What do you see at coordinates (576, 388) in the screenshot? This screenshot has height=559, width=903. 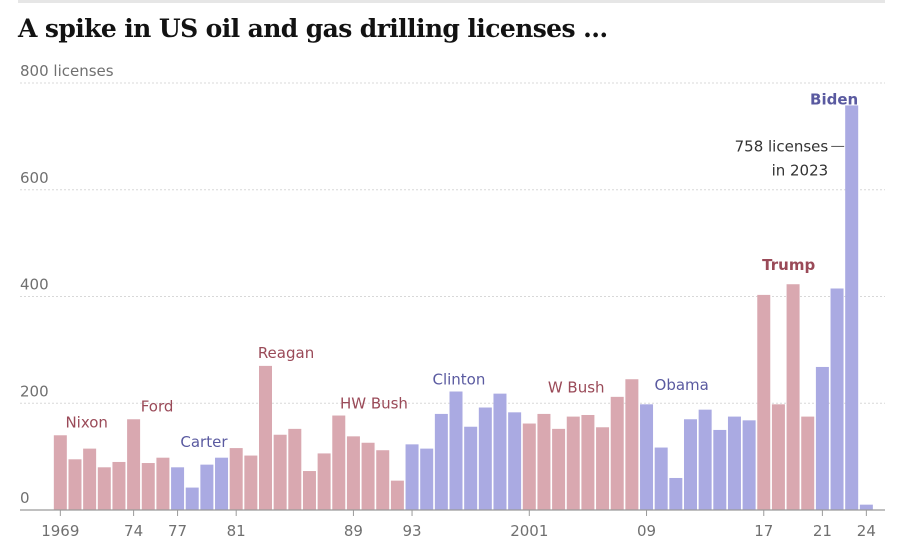 I see `president-label-w-bush: W Bush` at bounding box center [576, 388].